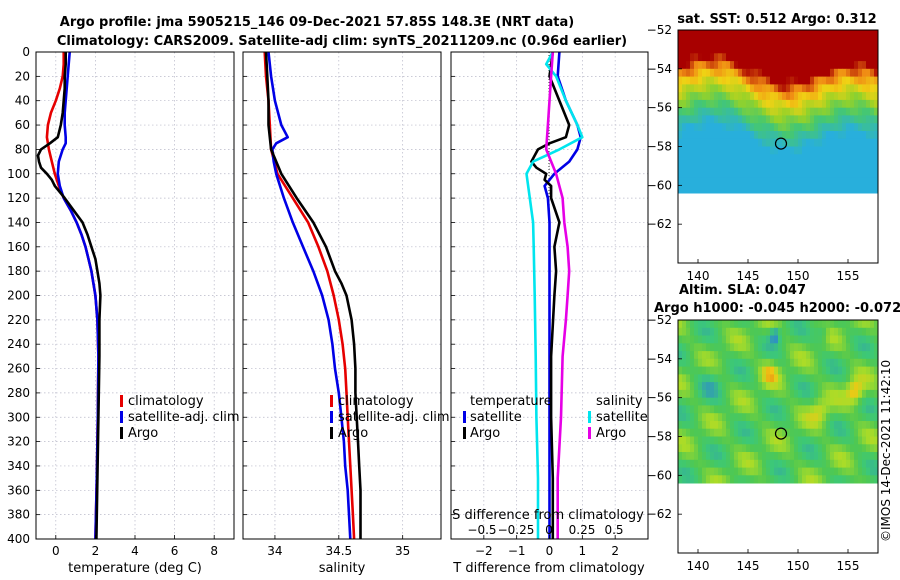  What do you see at coordinates (26, 52) in the screenshot?
I see `depth-tick-label: 0` at bounding box center [26, 52].